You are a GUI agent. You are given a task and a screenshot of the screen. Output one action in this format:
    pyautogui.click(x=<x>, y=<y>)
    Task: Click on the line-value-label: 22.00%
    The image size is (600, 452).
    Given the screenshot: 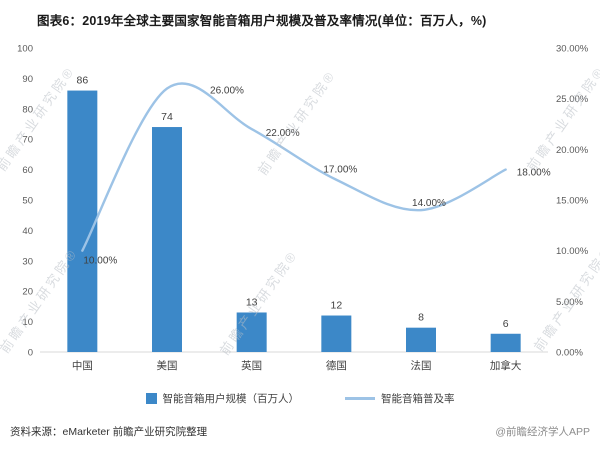 What is the action you would take?
    pyautogui.click(x=283, y=133)
    